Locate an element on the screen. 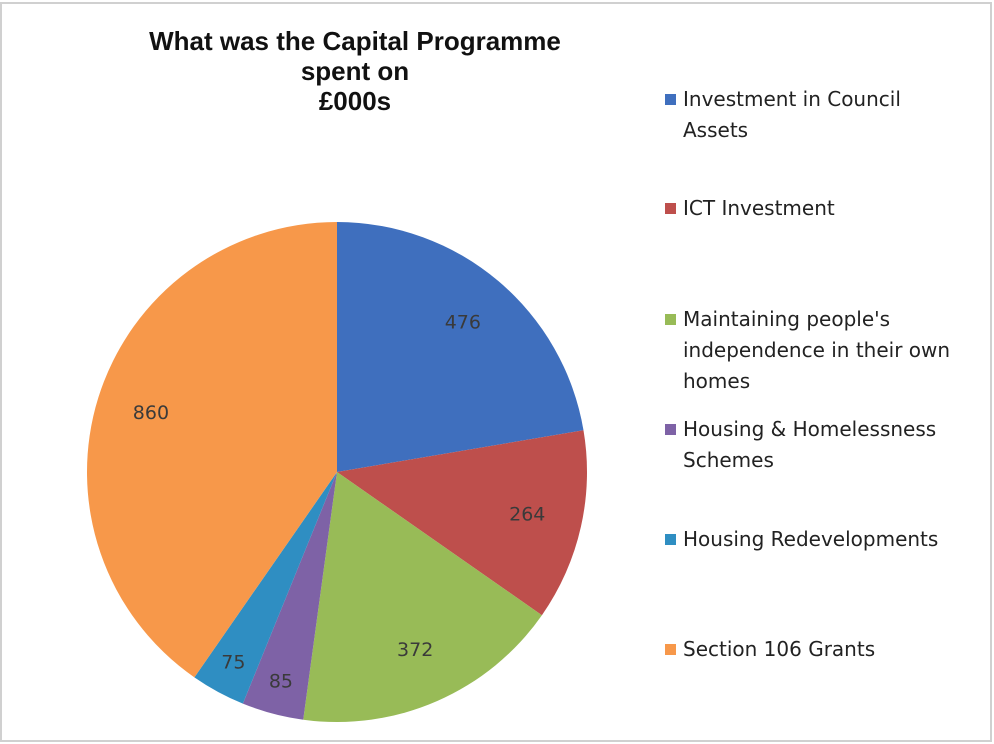 Image resolution: width=994 pixels, height=744 pixels. legend-label: Investment in Council Assets is located at coordinates (792, 114).